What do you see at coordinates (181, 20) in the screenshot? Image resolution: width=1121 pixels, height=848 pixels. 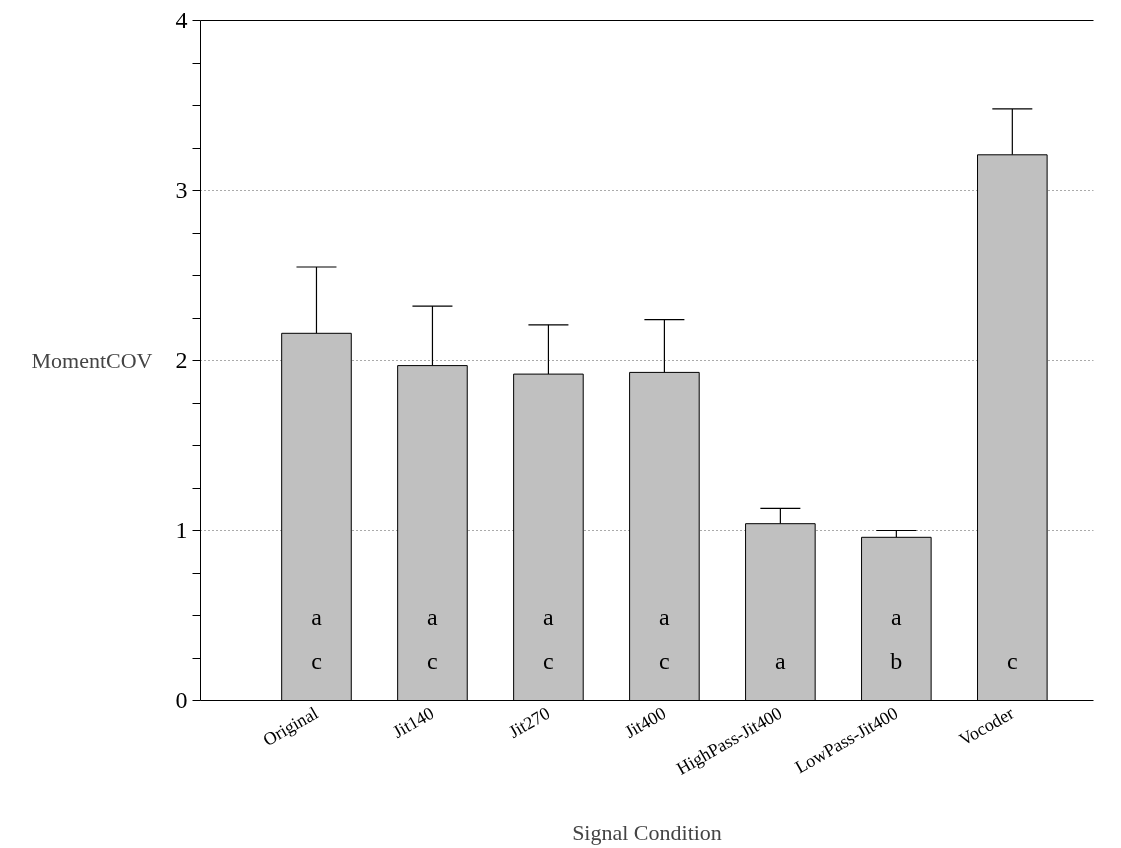 I see `y-tick-label: 4` at bounding box center [181, 20].